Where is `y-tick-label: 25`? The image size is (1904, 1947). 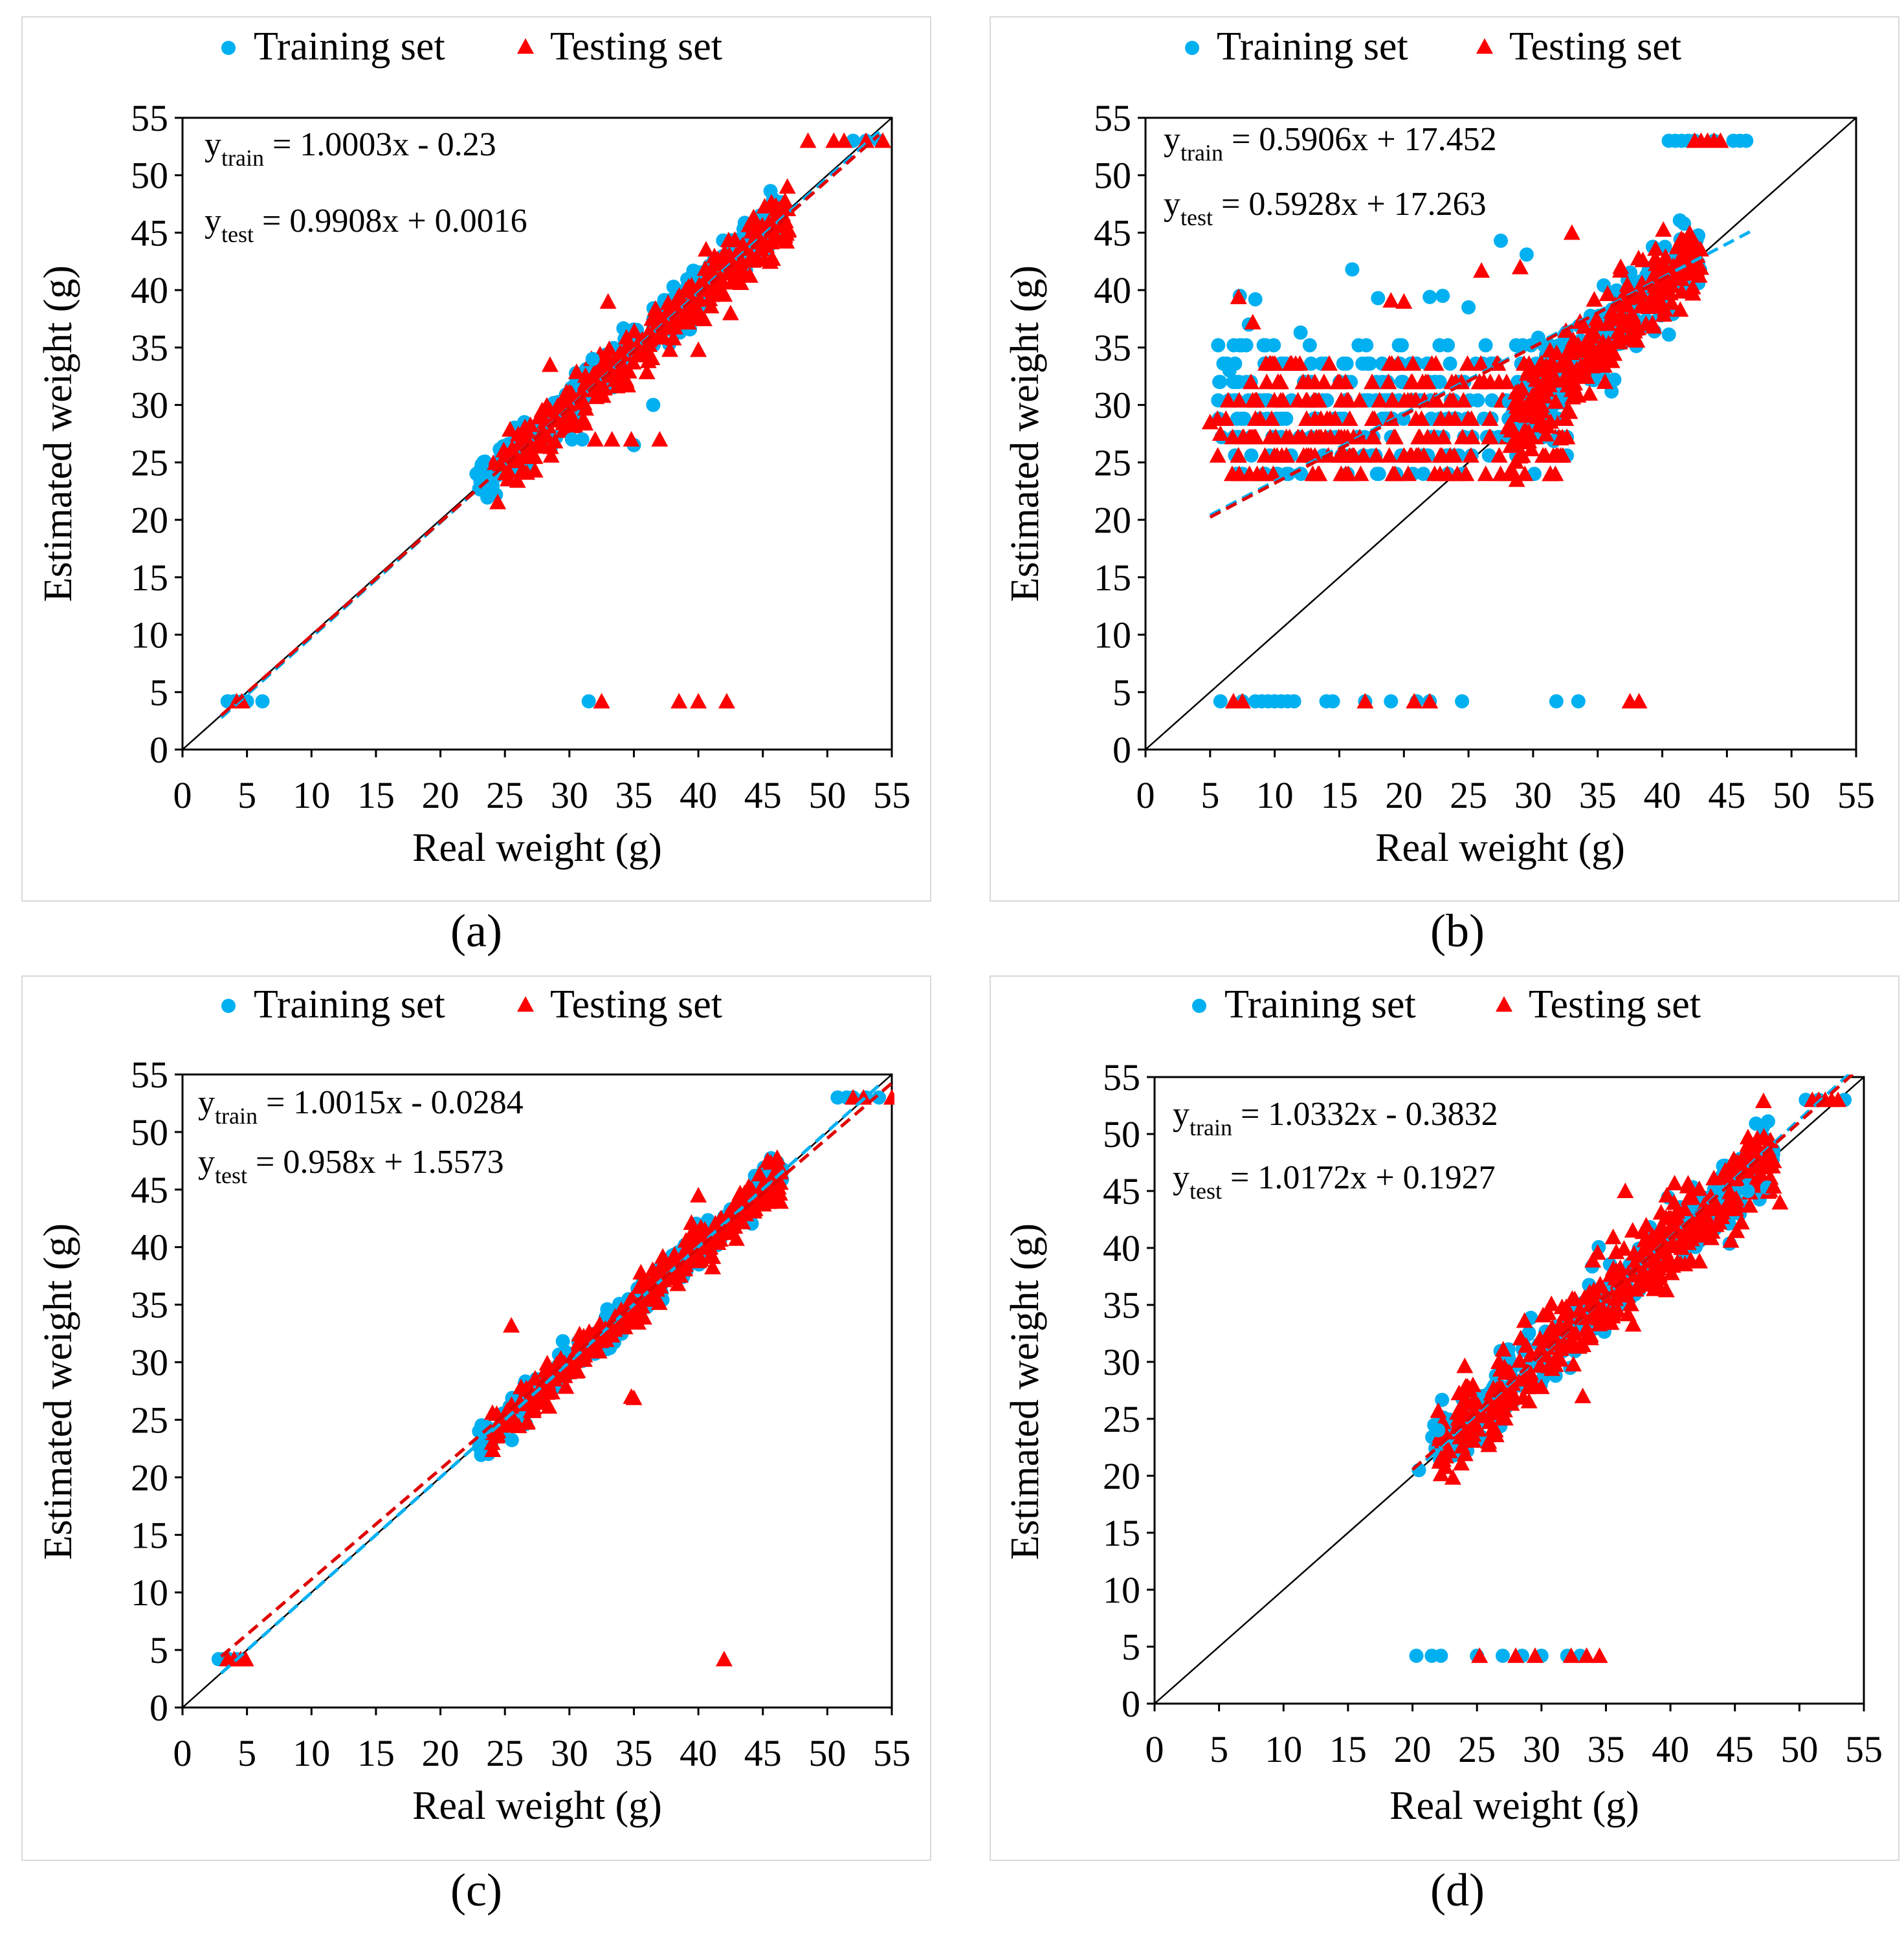 y-tick-label: 25 is located at coordinates (150, 462).